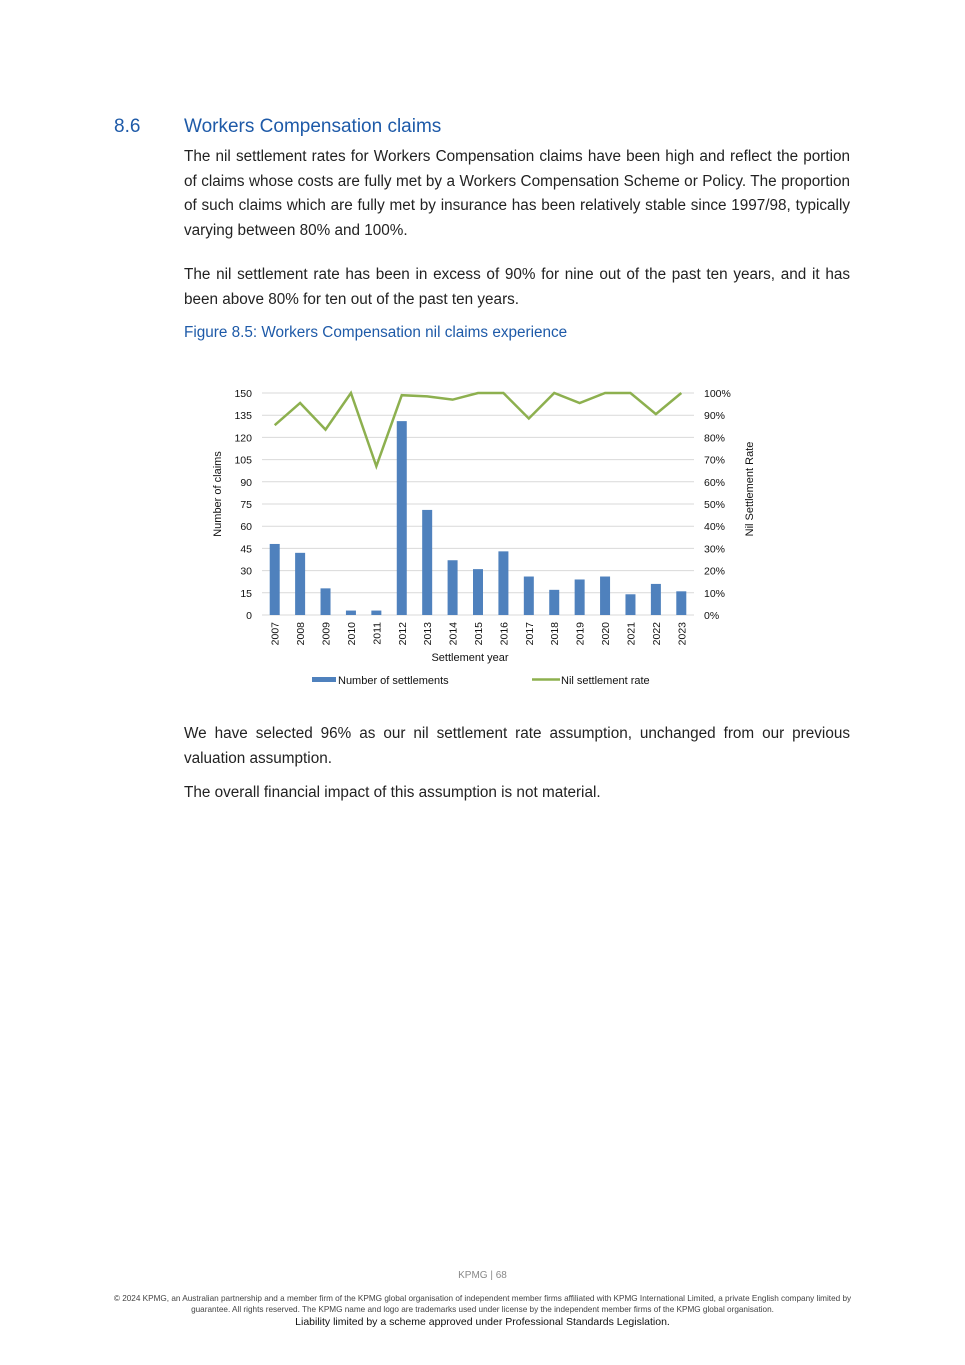  I want to click on y-tick-label: 90, so click(246, 483).